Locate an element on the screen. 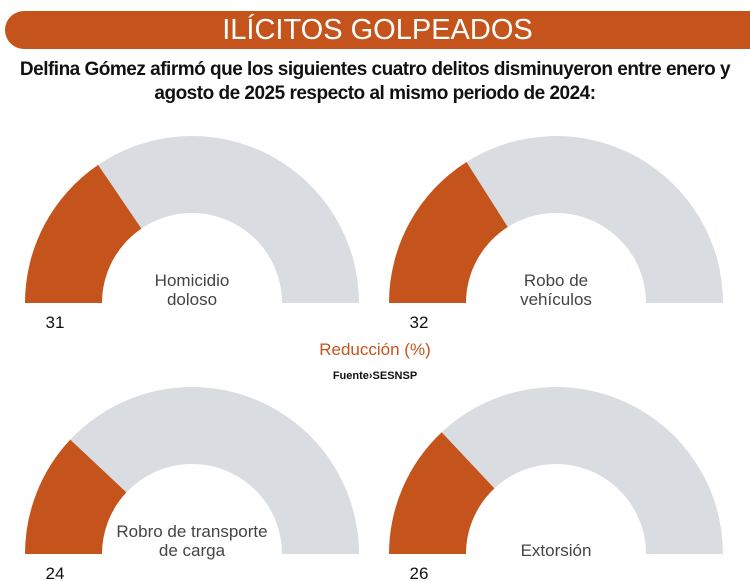 The height and width of the screenshot is (581, 750). title-banner: ILÍCITOS GOLPEADOS is located at coordinates (377, 30).